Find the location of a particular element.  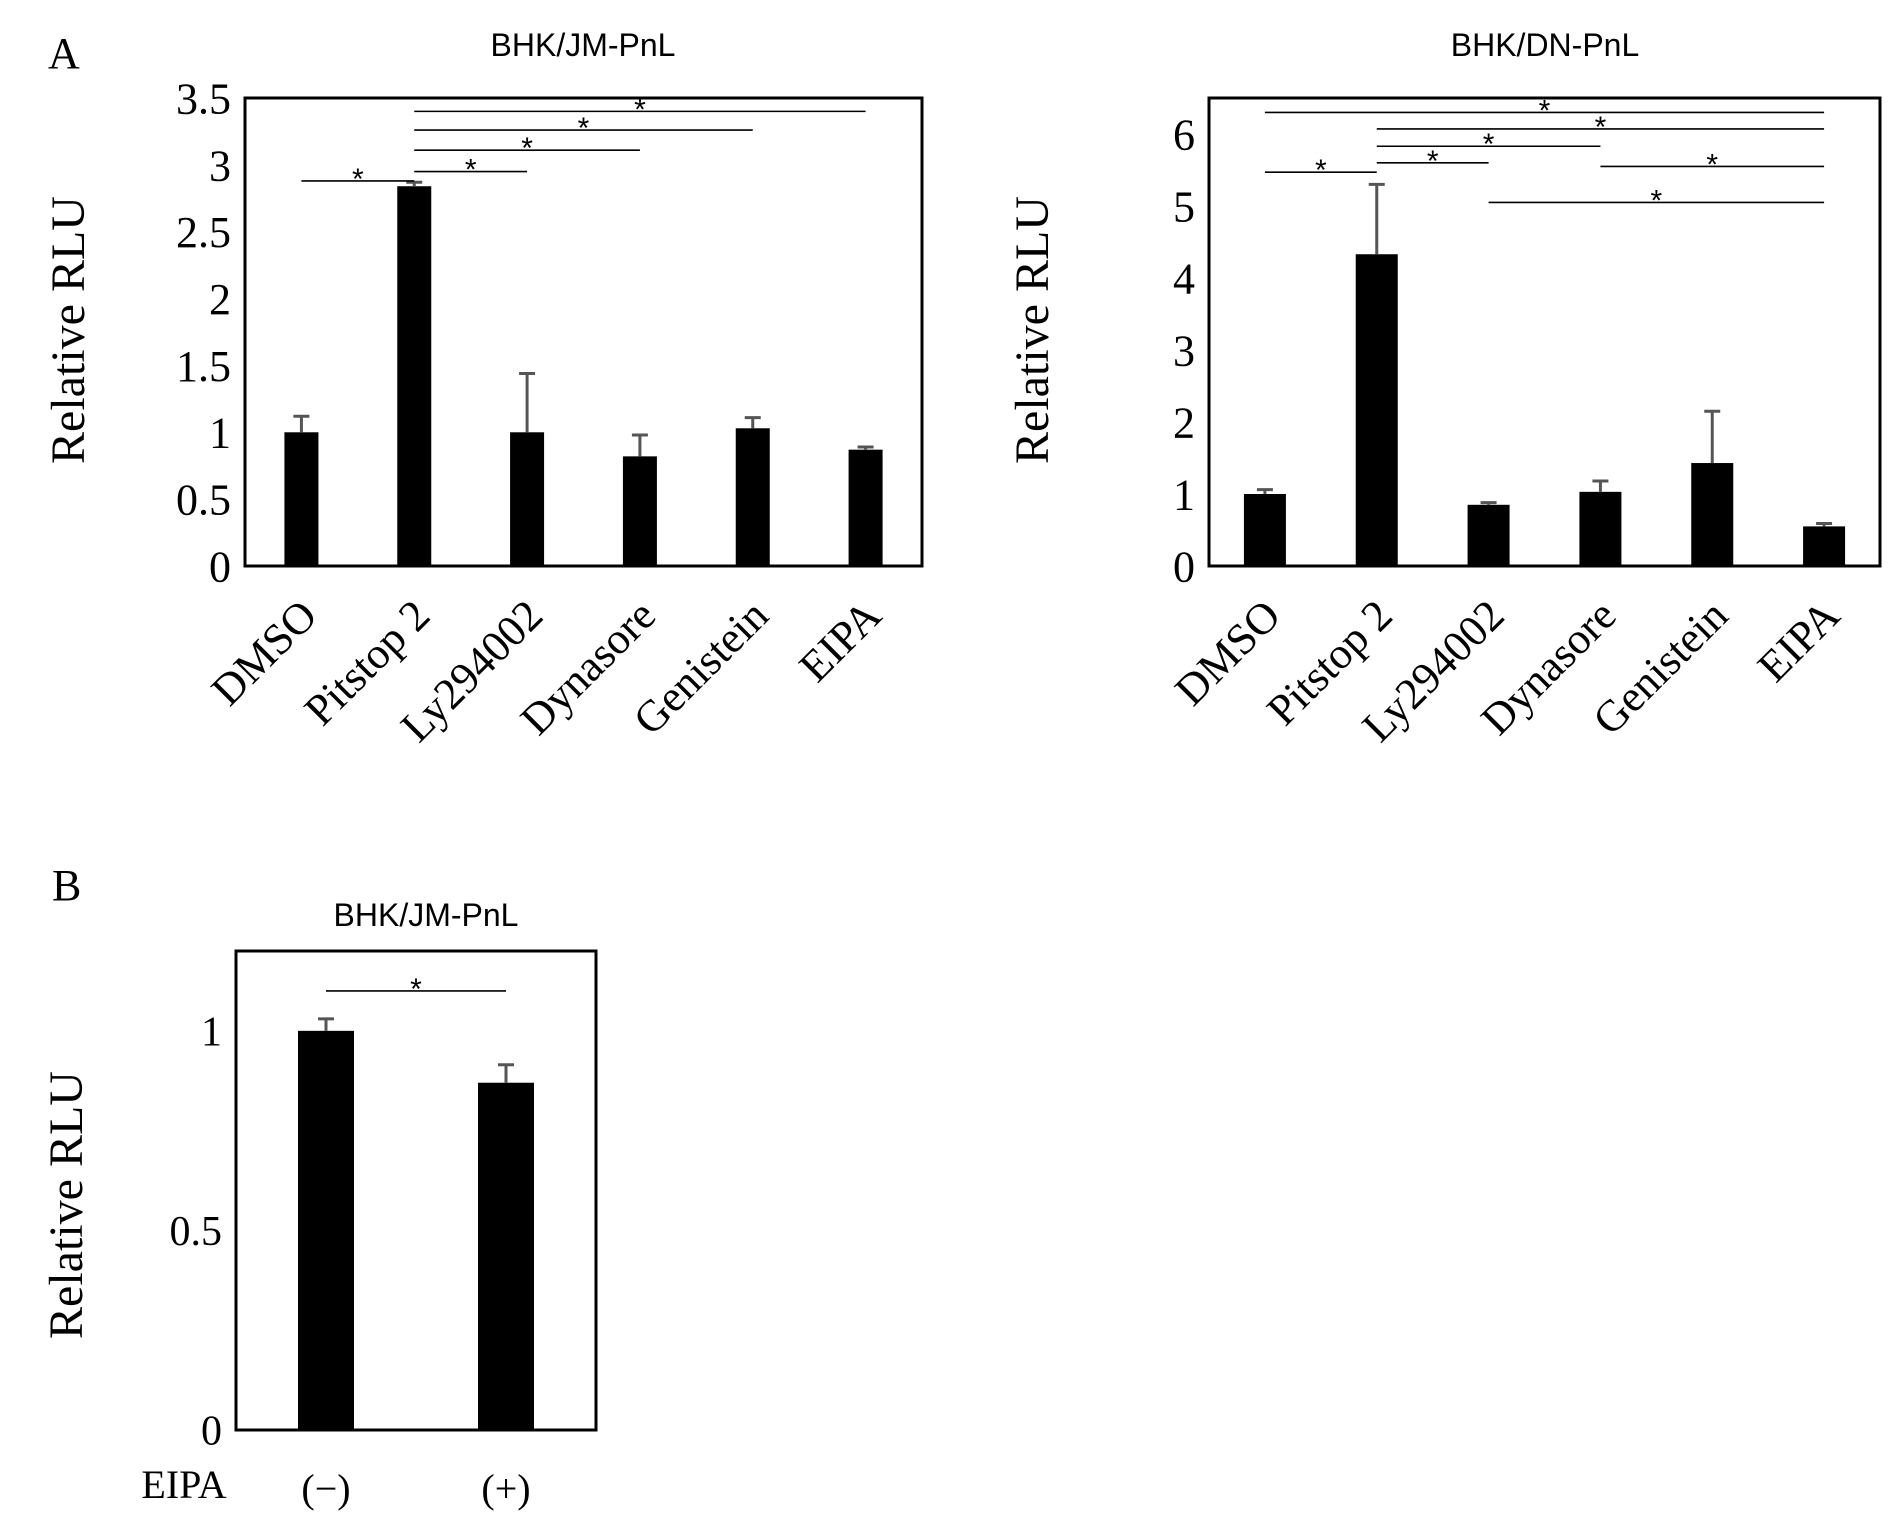

chart-b: BHK/JM-PnL Relative RLU 0 0.5 1 (−) (+) EIPA * is located at coordinates (319, 1204).